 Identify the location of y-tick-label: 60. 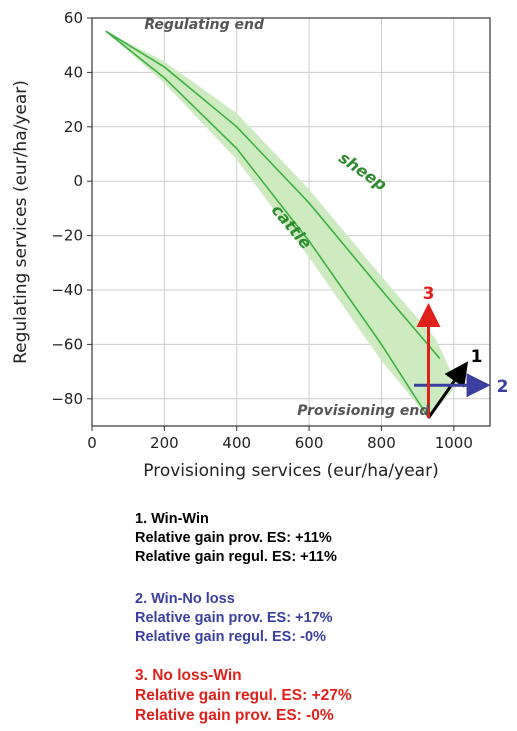
(73, 18).